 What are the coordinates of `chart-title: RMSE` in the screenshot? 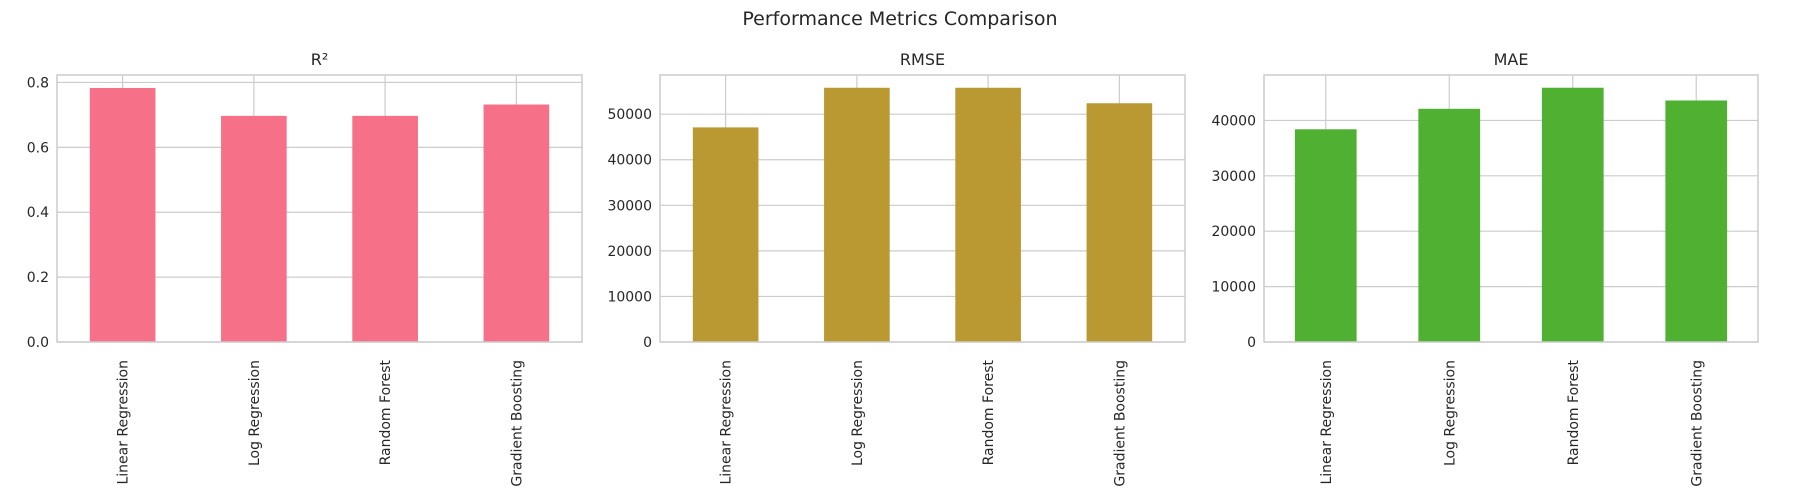 It's located at (922, 59).